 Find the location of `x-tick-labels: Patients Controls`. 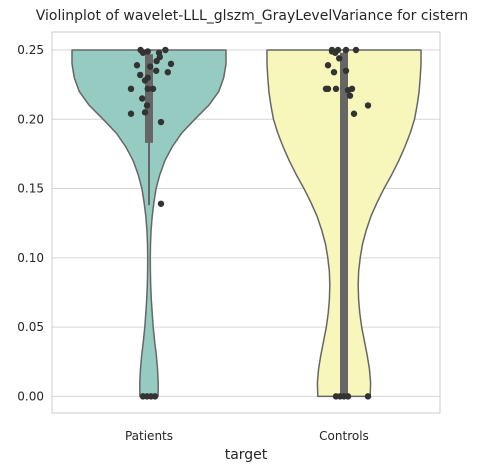

x-tick-labels: Patients Controls is located at coordinates (247, 436).